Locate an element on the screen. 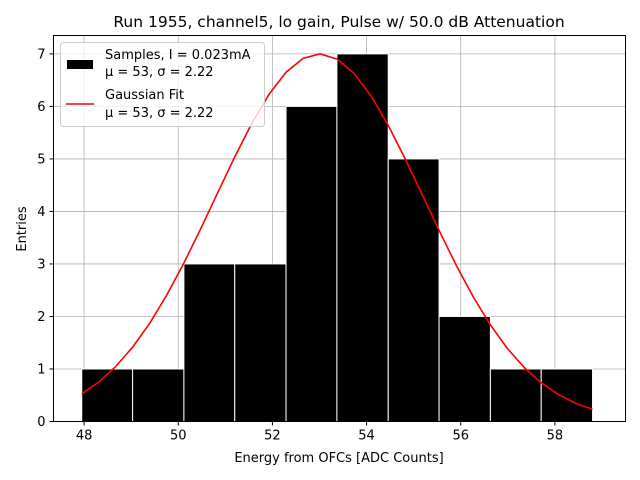 This screenshot has width=640, height=480. x-tick-label: 52 is located at coordinates (272, 436).